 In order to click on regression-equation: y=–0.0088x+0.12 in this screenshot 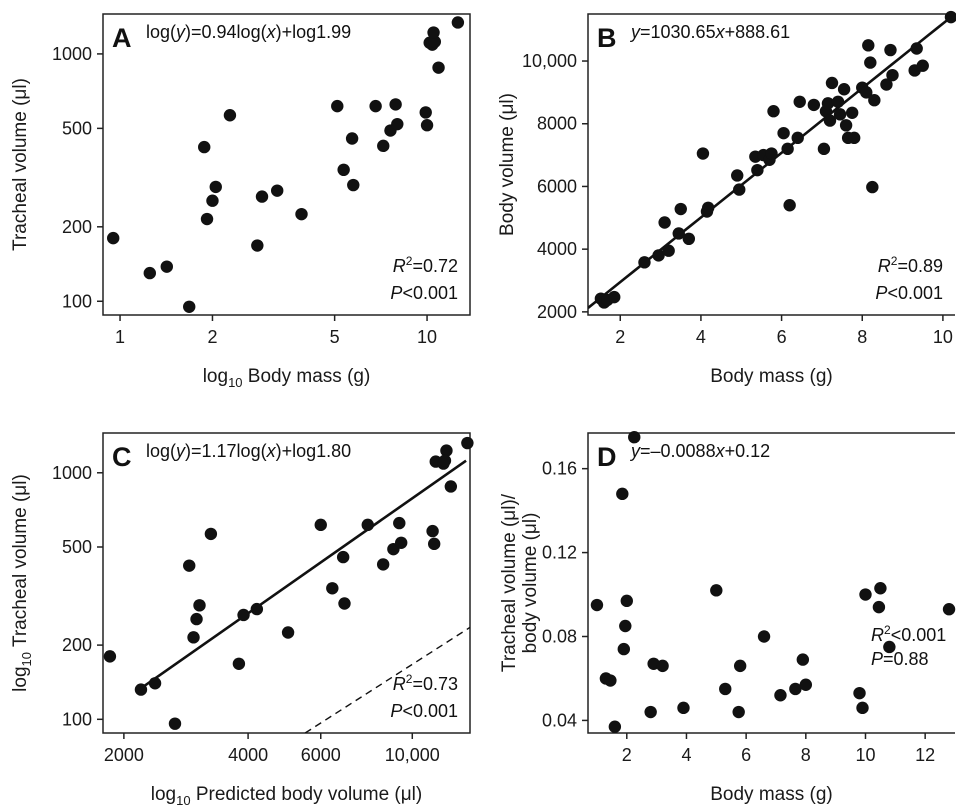, I will do `click(699, 451)`.